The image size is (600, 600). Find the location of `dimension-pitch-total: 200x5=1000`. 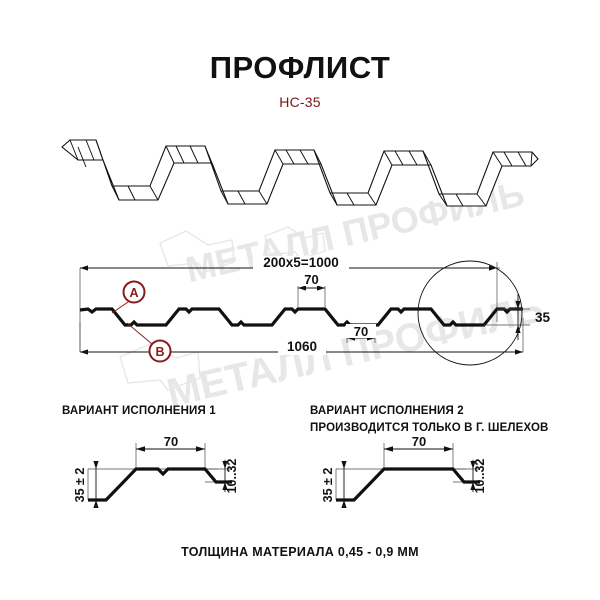

dimension-pitch-total: 200x5=1000 is located at coordinates (288, 263).